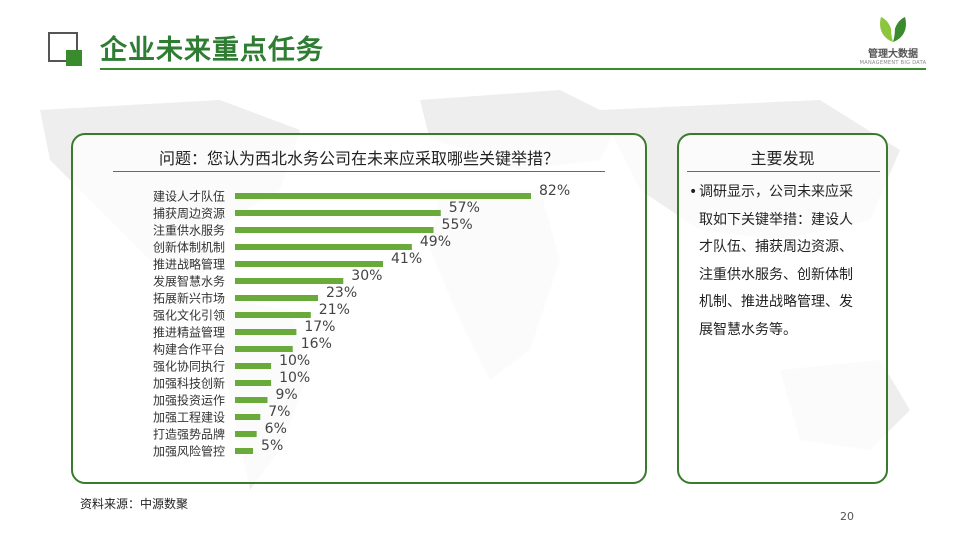 Image resolution: width=960 pixels, height=540 pixels. Describe the element at coordinates (748, 329) in the screenshot. I see `findings-line: 展智慧水务等。` at that location.